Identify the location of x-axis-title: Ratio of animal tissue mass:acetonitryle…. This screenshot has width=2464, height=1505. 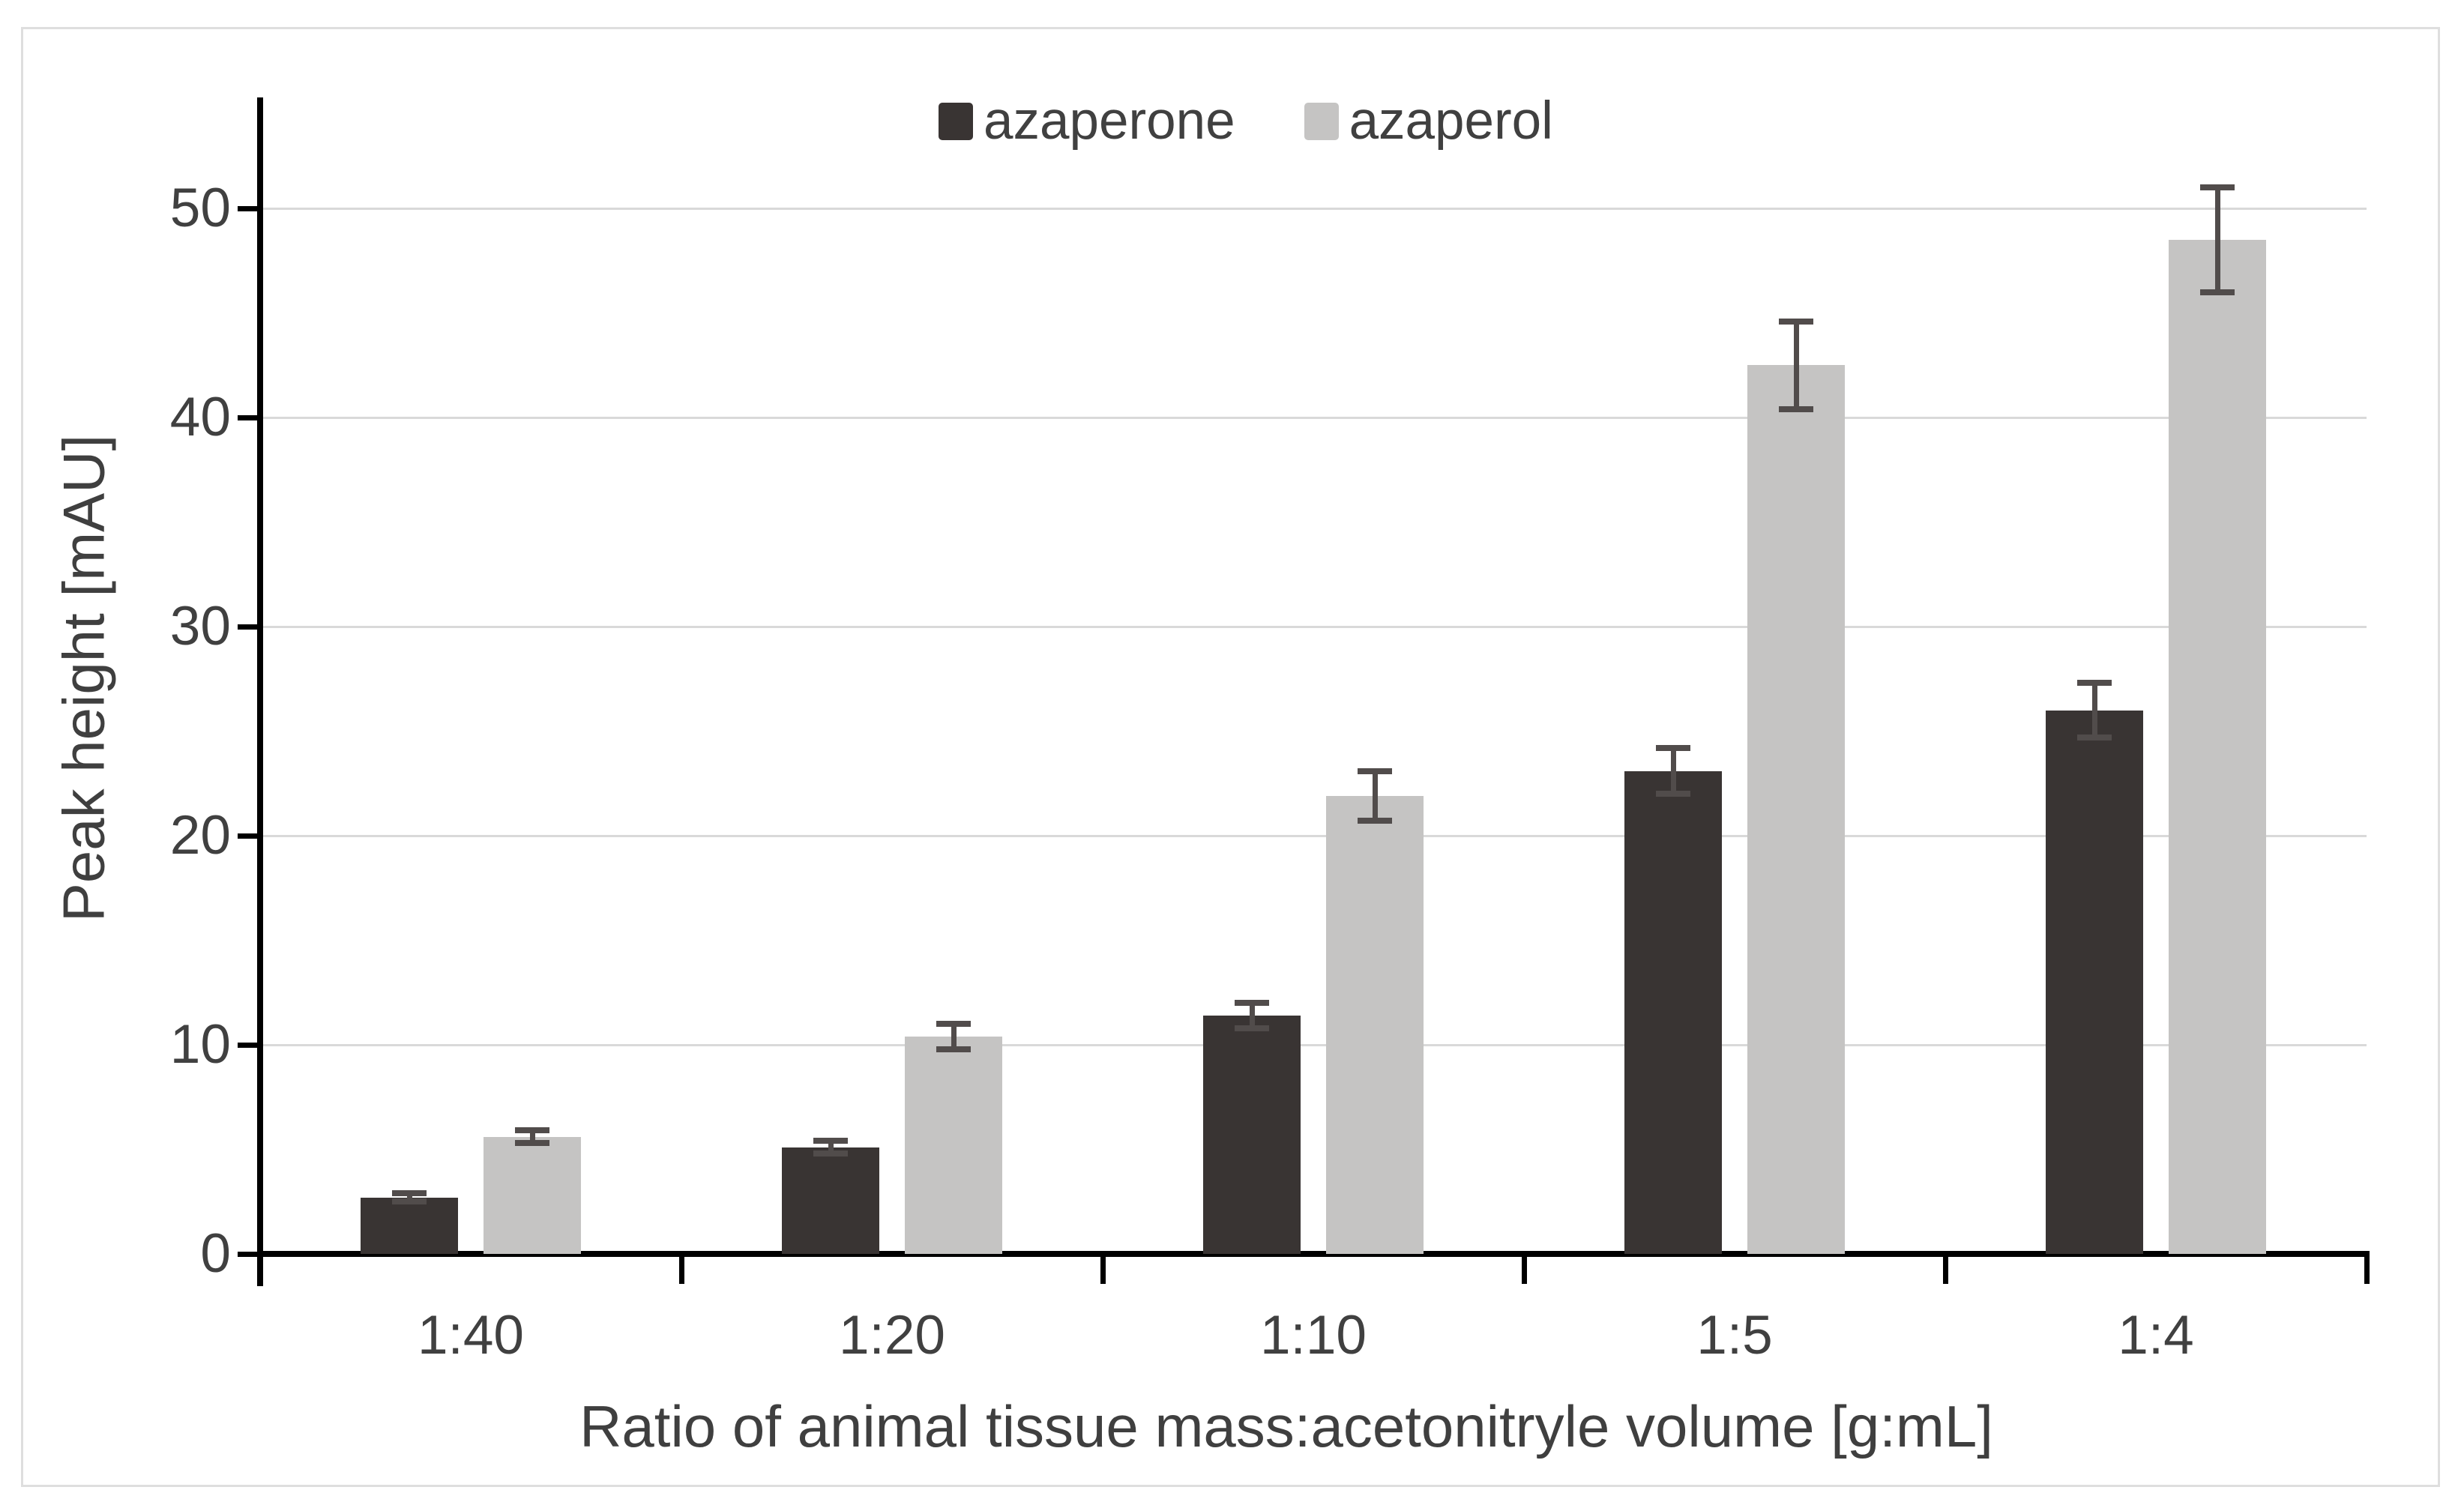
(1286, 1426).